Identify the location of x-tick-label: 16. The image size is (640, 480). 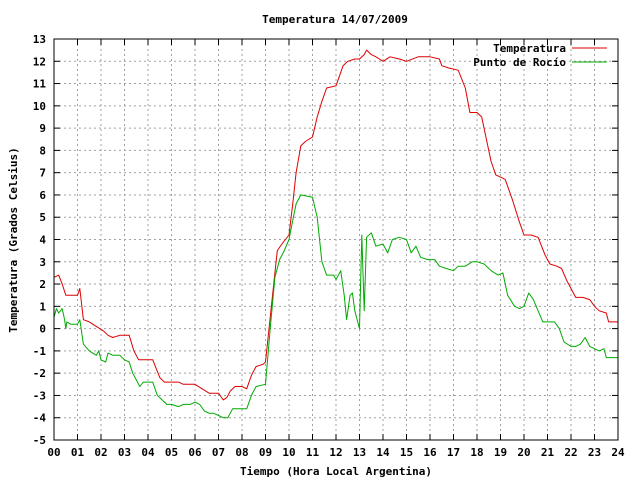
(430, 452).